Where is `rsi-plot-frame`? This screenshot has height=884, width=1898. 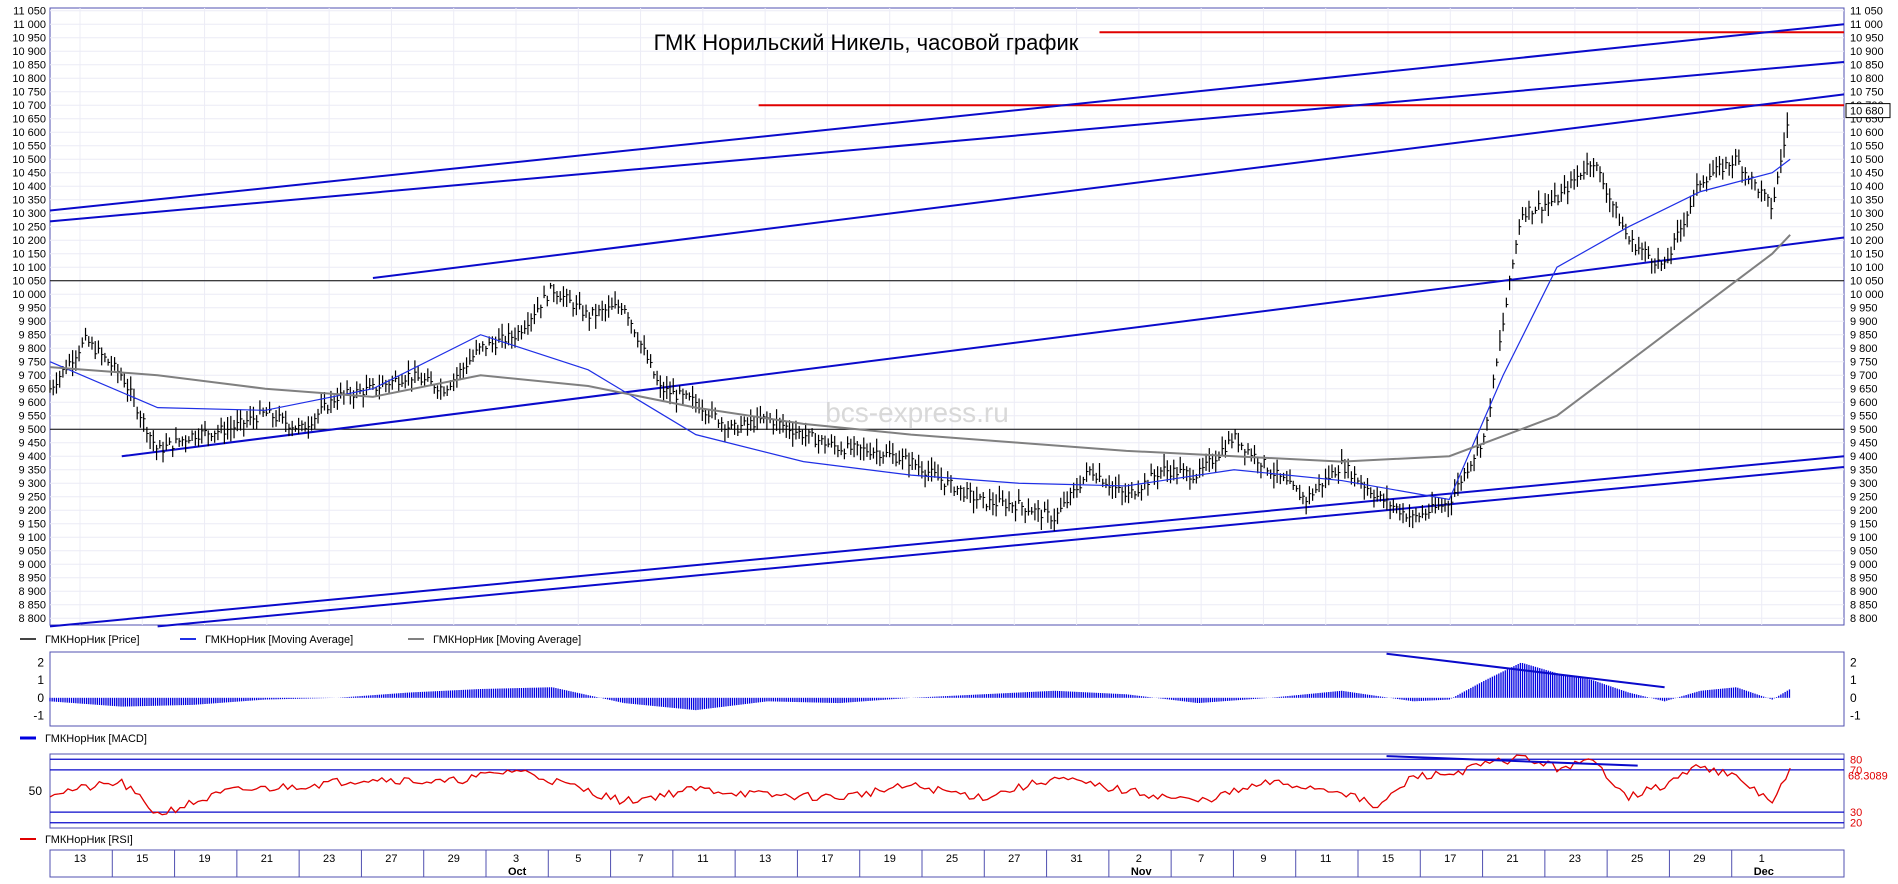 rsi-plot-frame is located at coordinates (947, 791).